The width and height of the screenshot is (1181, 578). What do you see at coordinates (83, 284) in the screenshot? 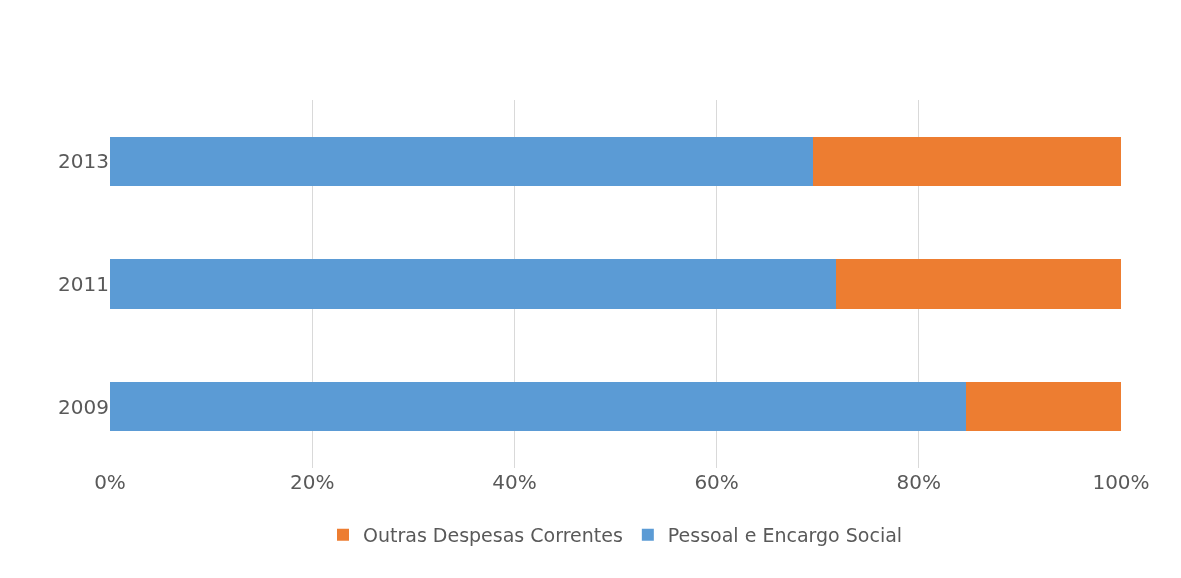
I see `y-tick-label: 2011` at bounding box center [83, 284].